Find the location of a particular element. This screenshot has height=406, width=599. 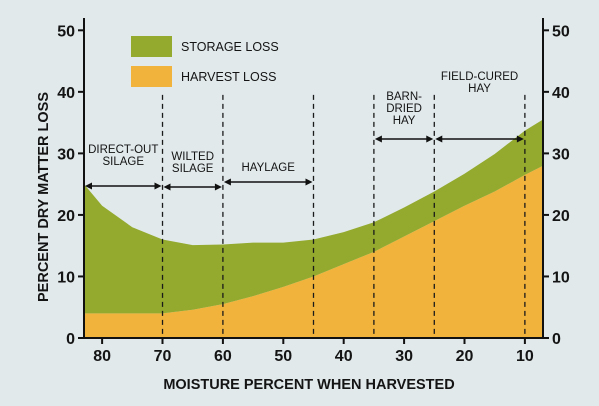

range-label-wilted-silage: SILAGE is located at coordinates (193, 169).